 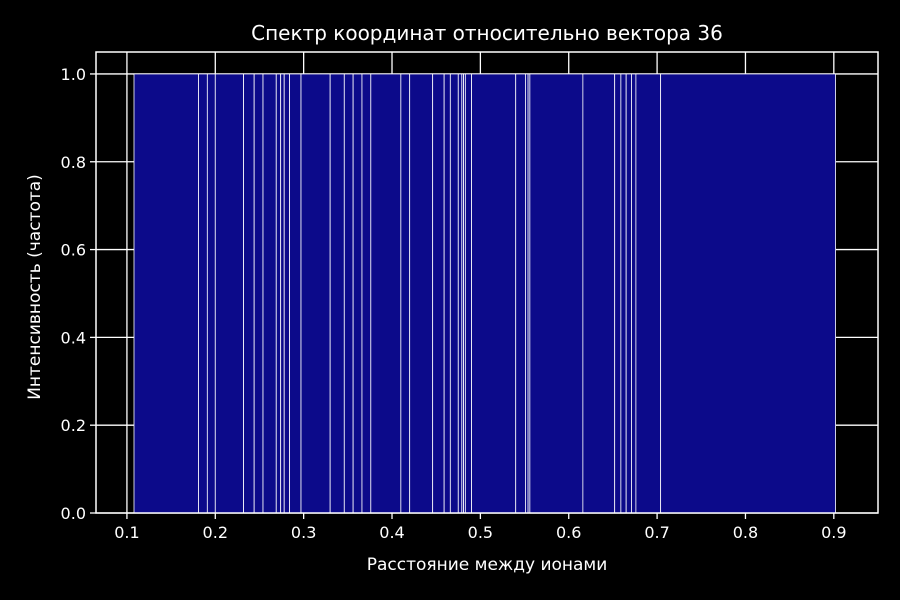 What do you see at coordinates (656, 532) in the screenshot?
I see `x-tick-label: 0.7` at bounding box center [656, 532].